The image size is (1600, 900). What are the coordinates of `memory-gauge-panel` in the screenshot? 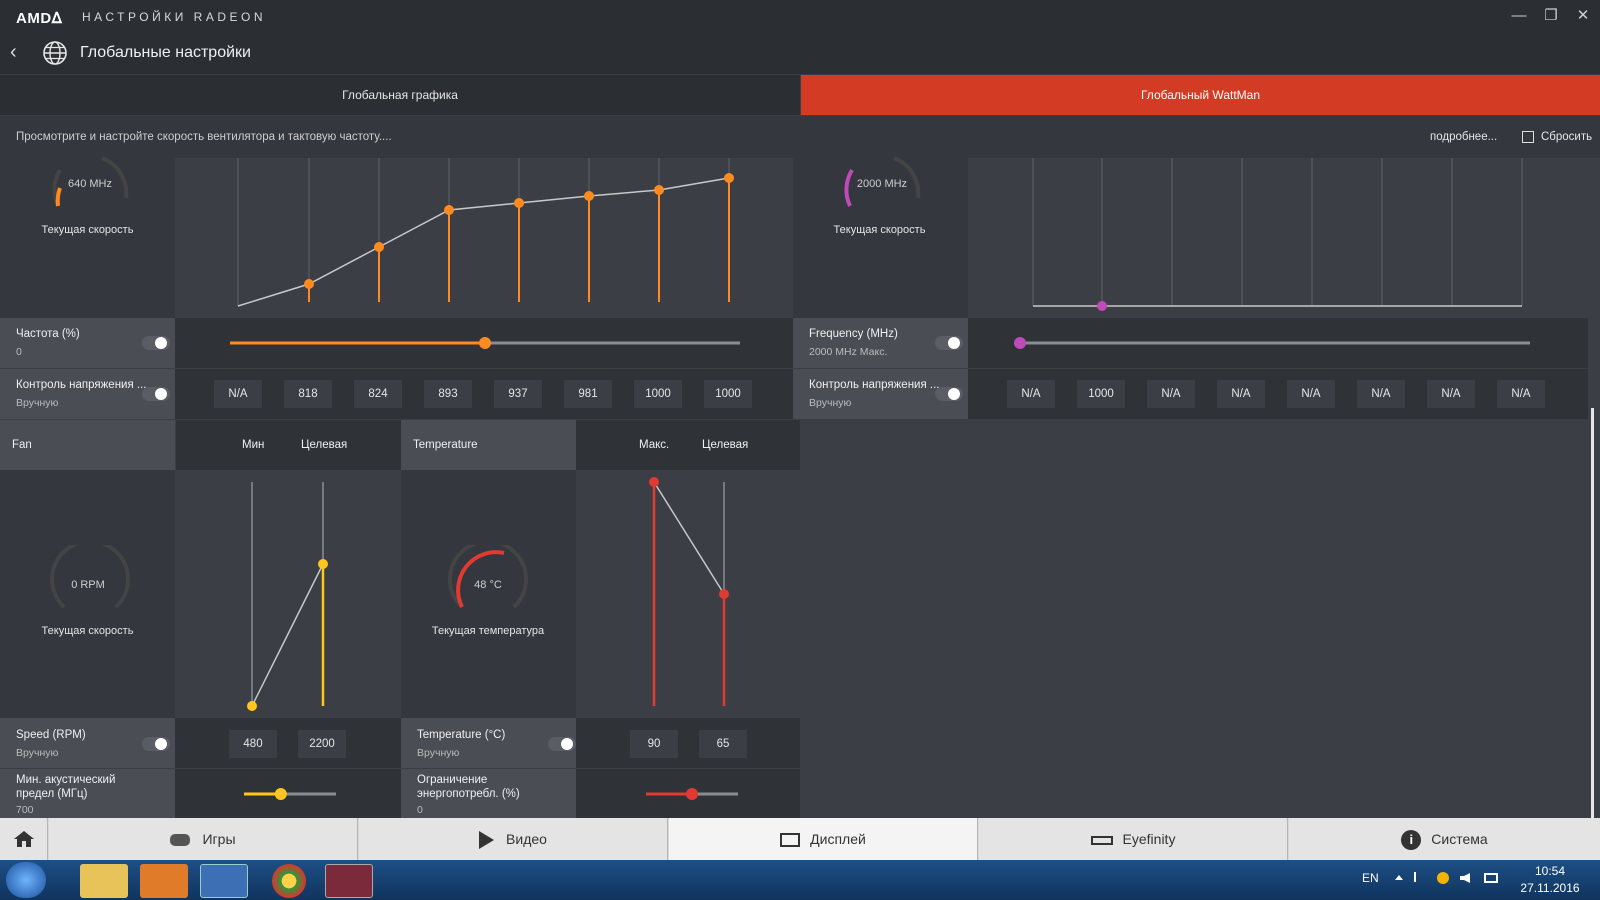 It's located at (880, 238).